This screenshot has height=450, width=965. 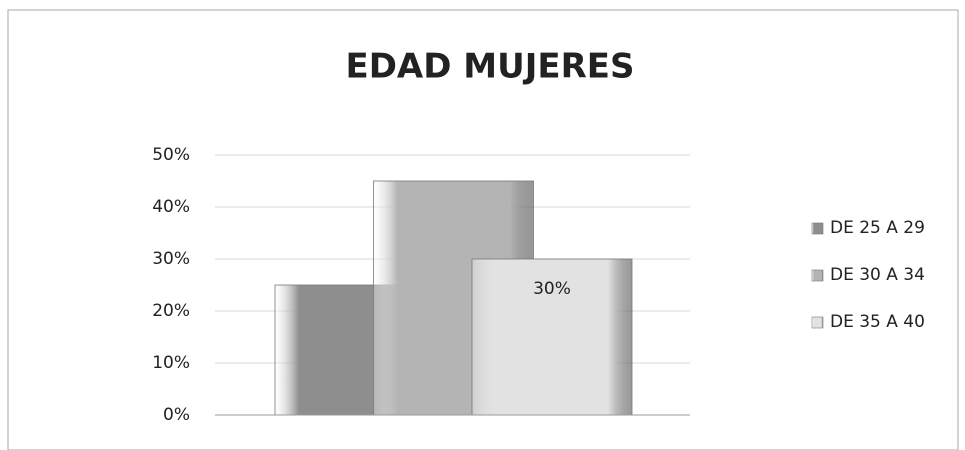 I want to click on legend-label: DE 25 A 29, so click(x=877, y=228).